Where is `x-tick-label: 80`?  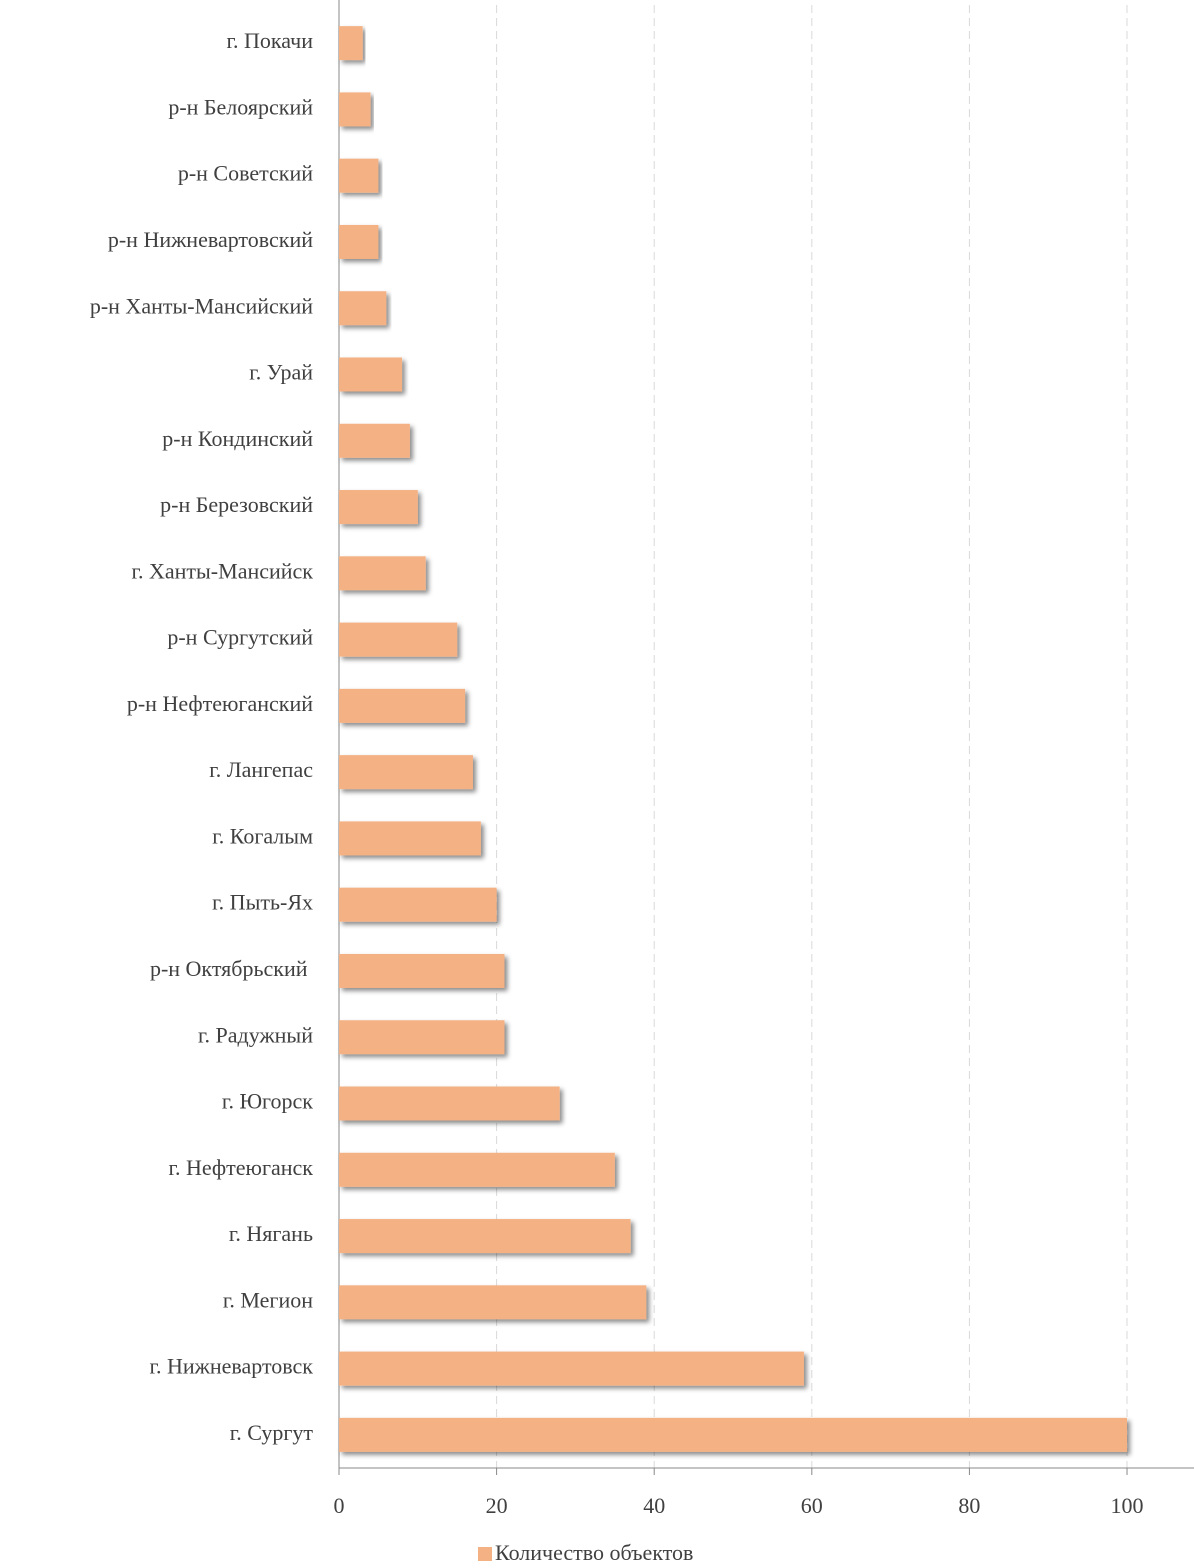 x-tick-label: 80 is located at coordinates (969, 1505).